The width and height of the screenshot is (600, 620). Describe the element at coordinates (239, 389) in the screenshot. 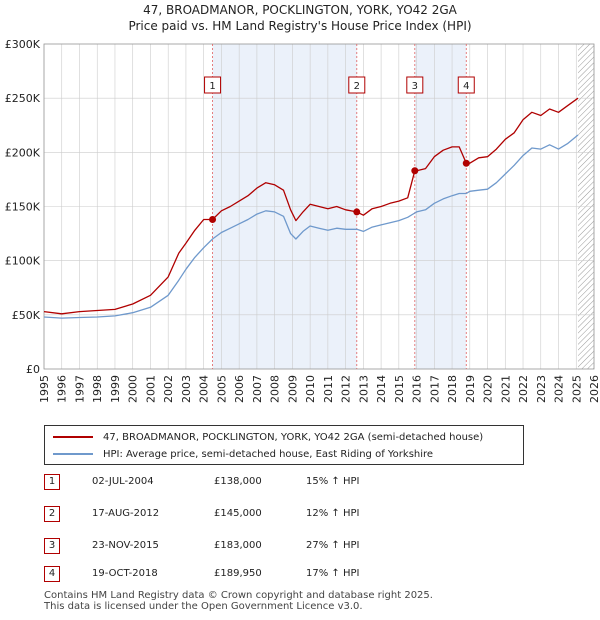

I see `x-tick-label: 2006` at that location.